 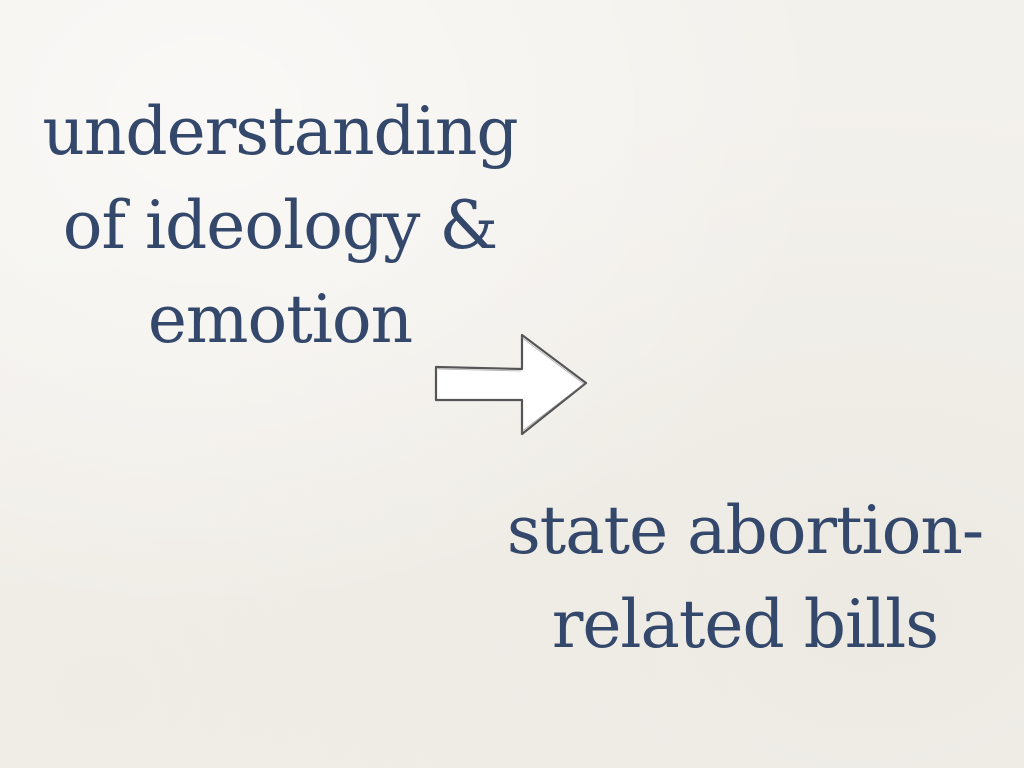 I want to click on effect-text-line-1: state abortion-, so click(x=745, y=530).